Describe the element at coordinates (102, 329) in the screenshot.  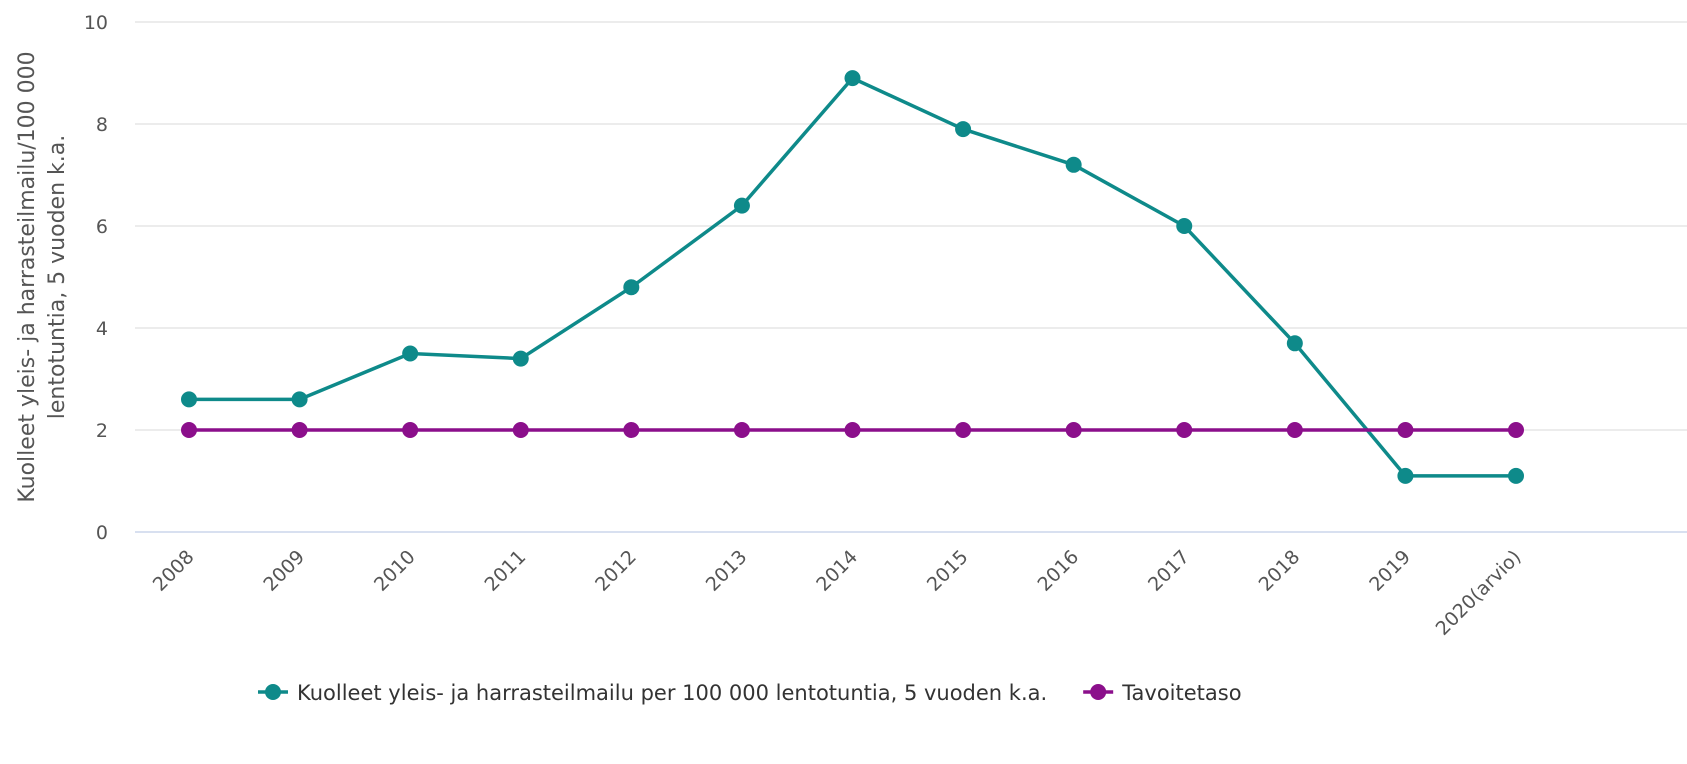
I see `y-tick-label: 4` at that location.